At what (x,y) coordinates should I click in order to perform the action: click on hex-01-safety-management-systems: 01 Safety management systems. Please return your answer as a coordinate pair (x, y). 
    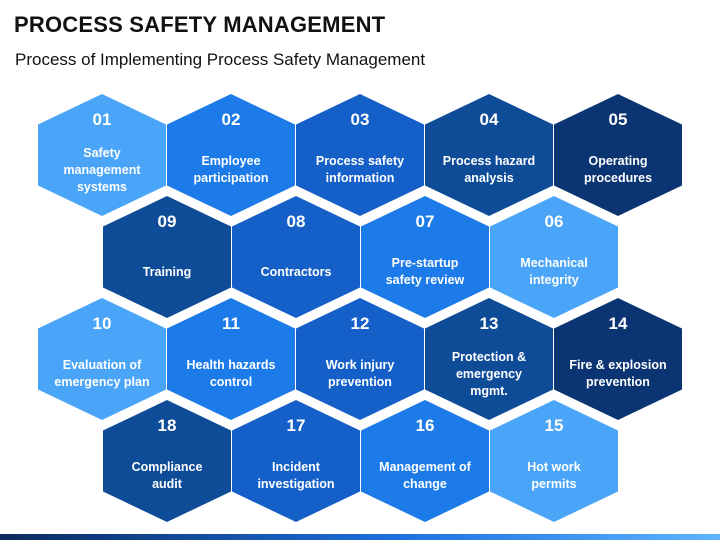
    Looking at the image, I should click on (102, 155).